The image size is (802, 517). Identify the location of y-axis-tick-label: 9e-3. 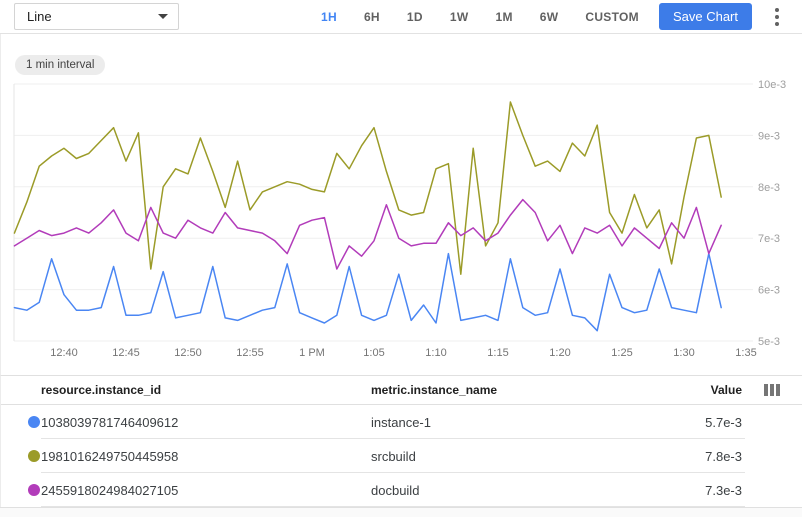
(769, 136).